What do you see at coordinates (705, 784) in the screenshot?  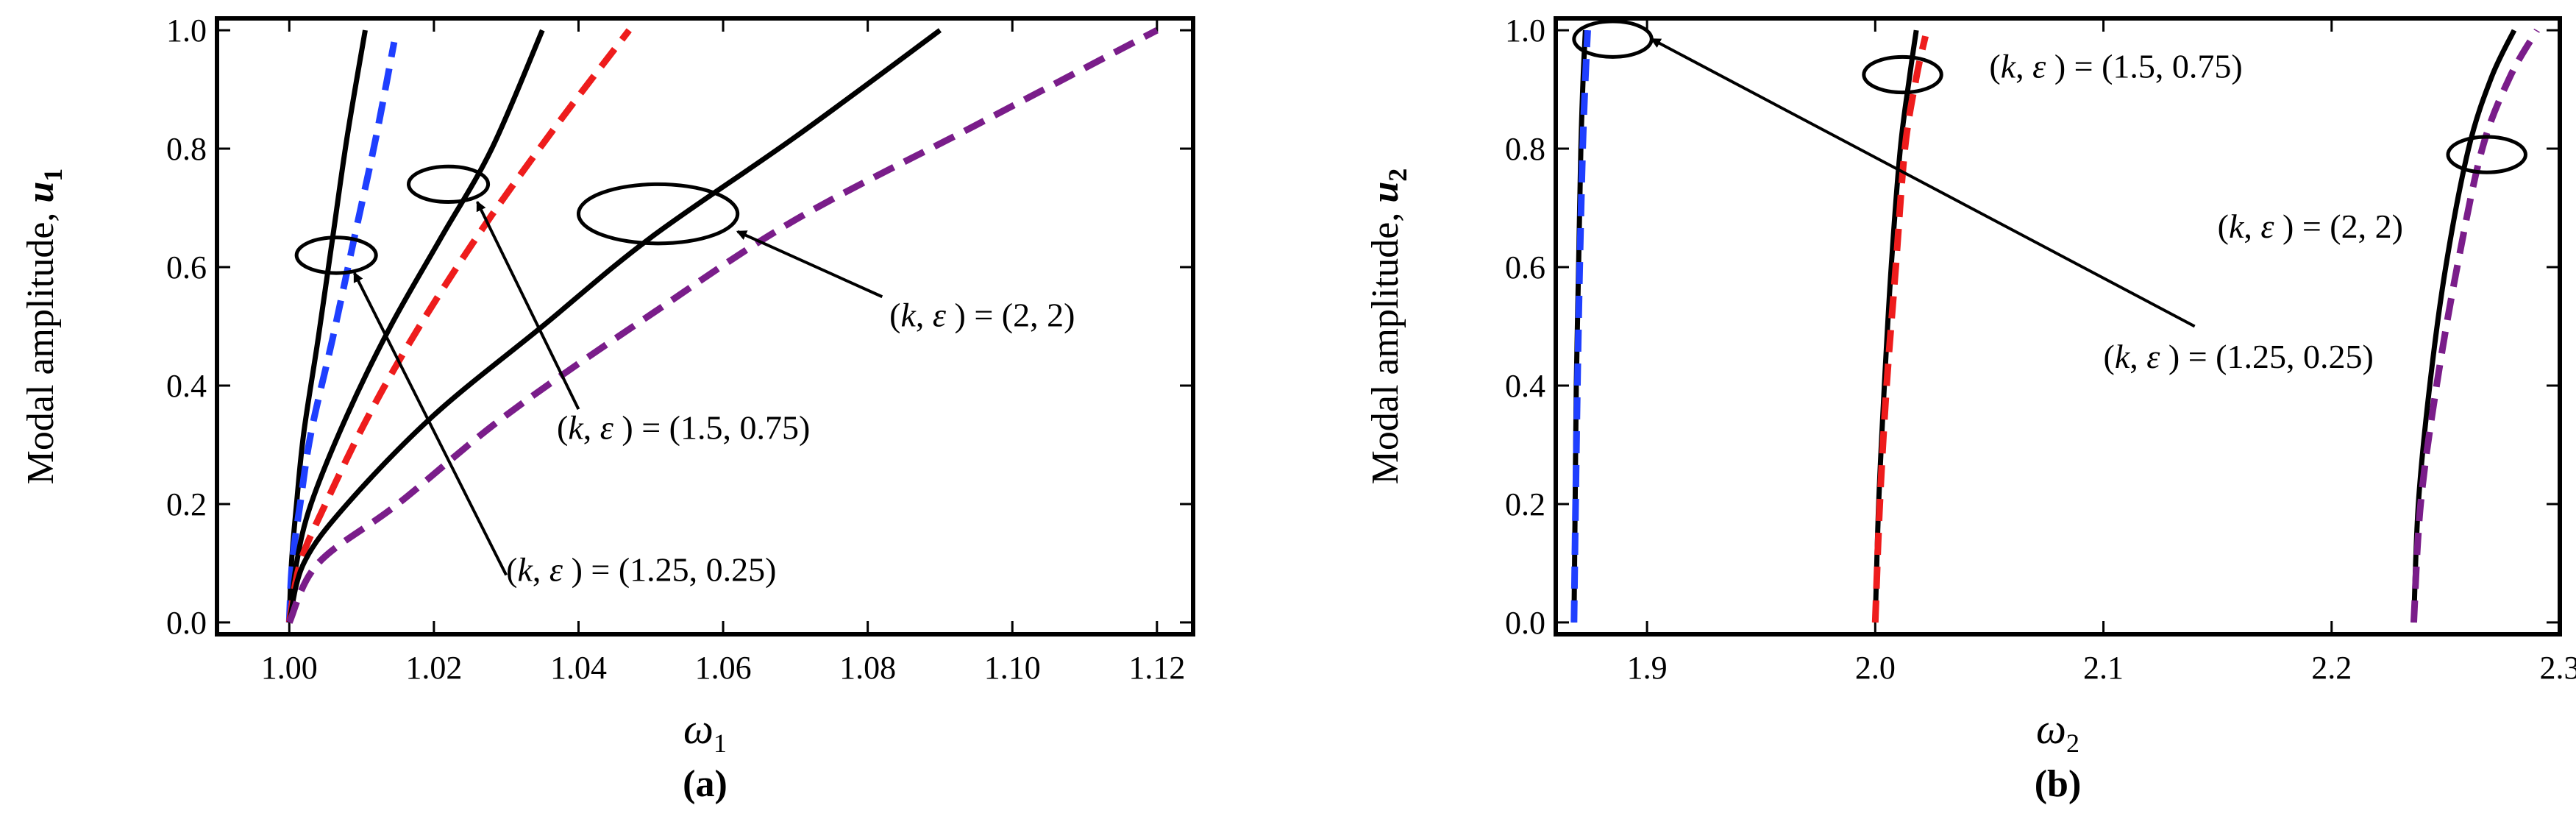 I see `panel-label: (a)` at bounding box center [705, 784].